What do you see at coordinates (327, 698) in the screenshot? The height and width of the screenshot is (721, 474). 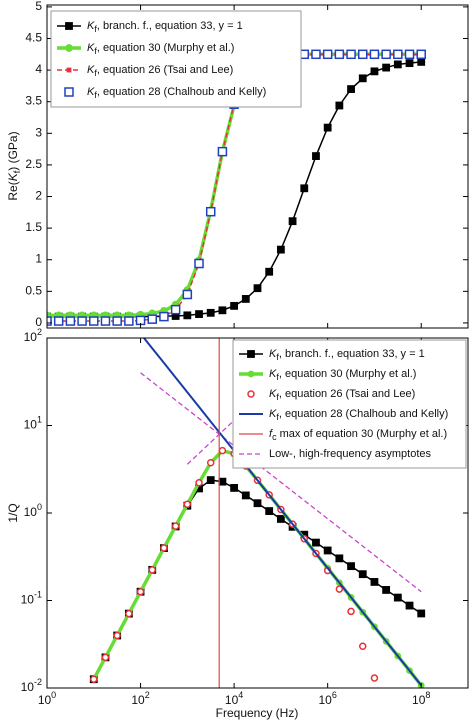 I see `x-tick-label: 10⁶` at bounding box center [327, 698].